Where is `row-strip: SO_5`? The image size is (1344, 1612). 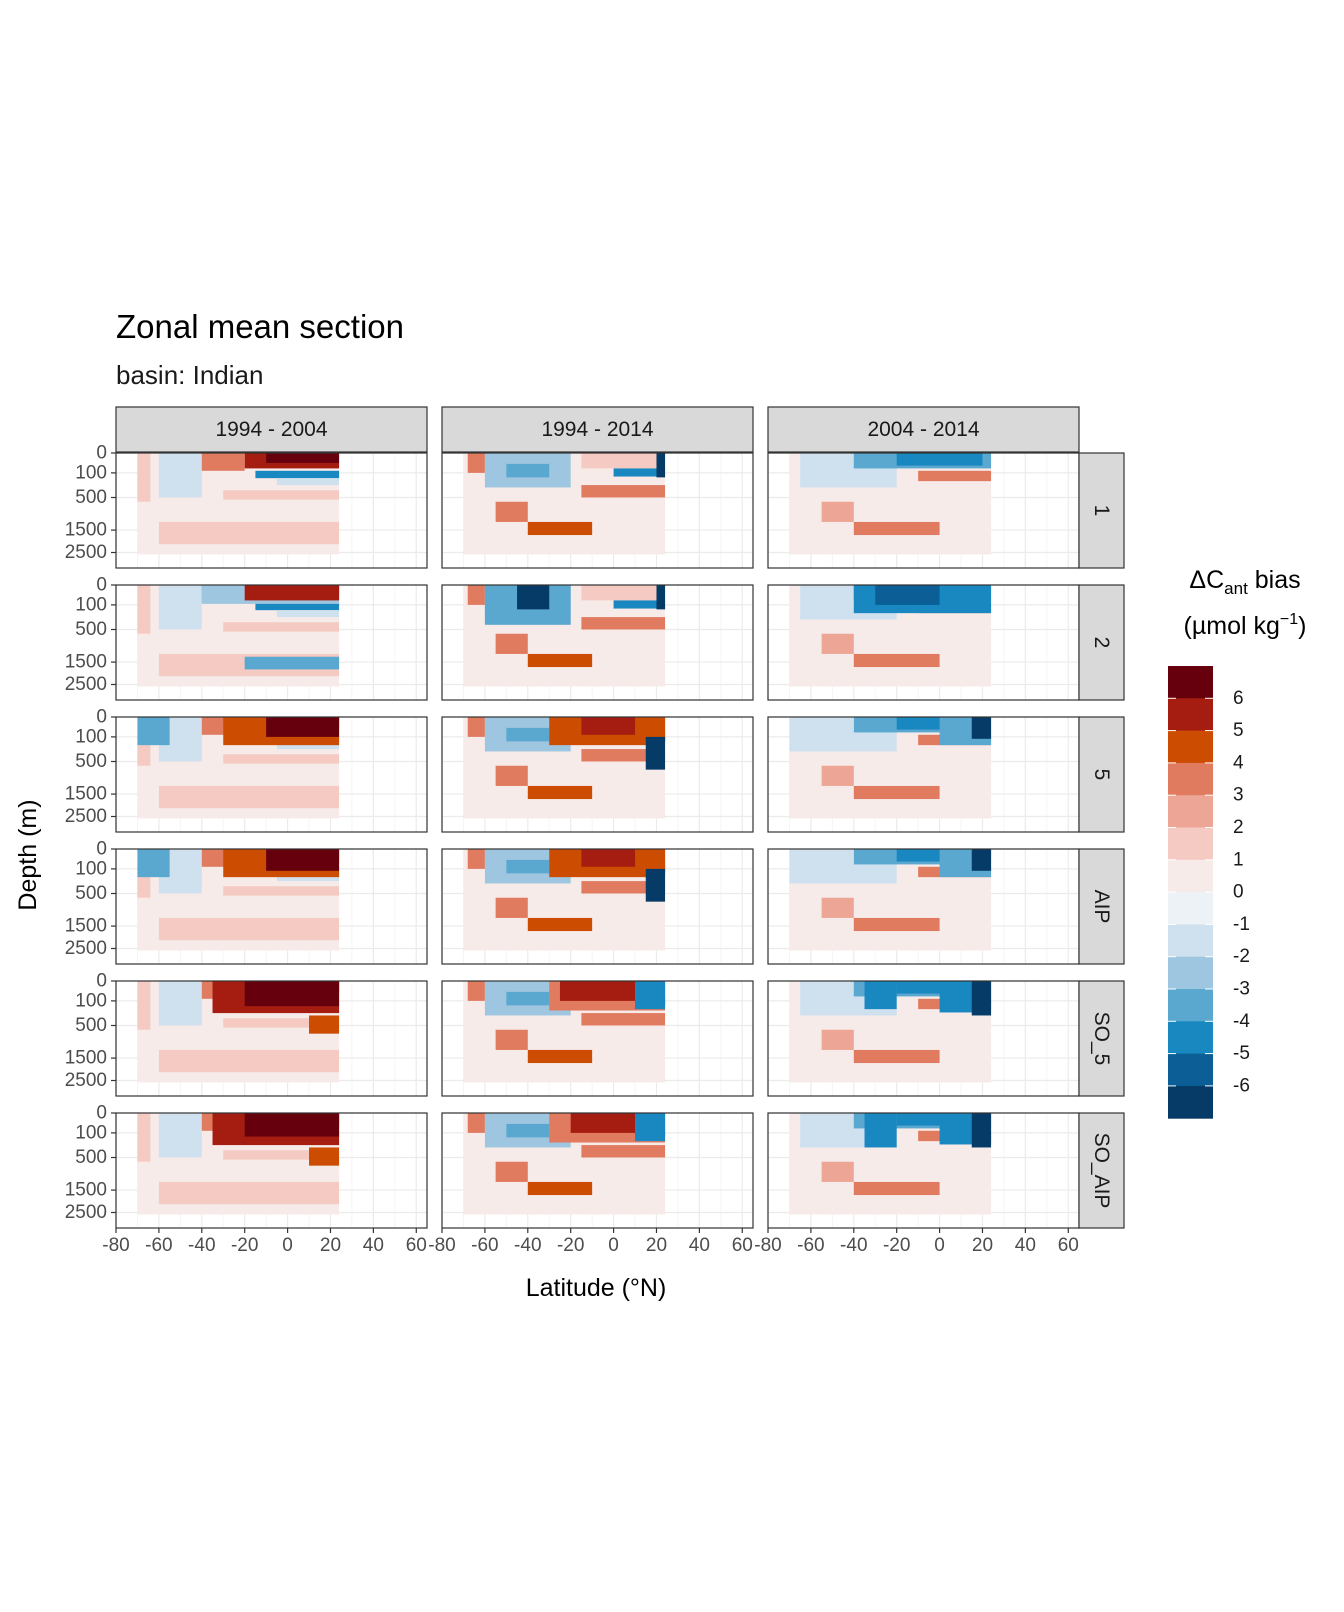 row-strip: SO_5 is located at coordinates (1101, 1038).